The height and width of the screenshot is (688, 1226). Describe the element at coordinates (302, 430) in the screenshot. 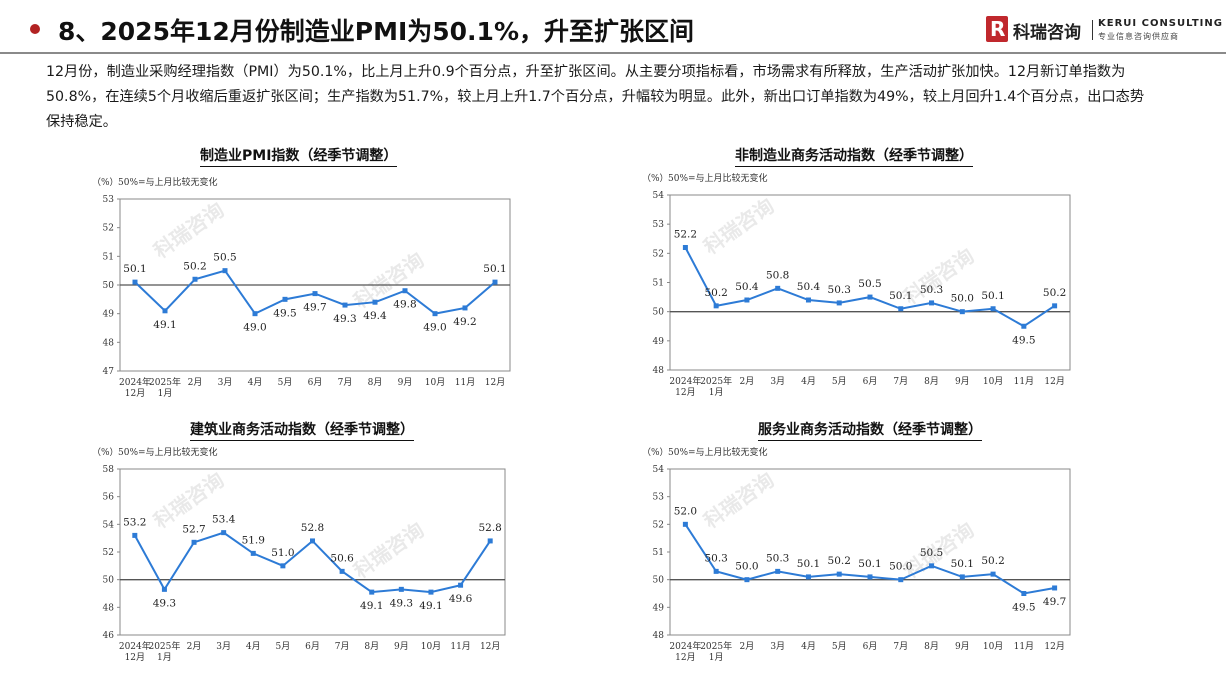

I see `chart-title: 建筑业商务活动指数（经季节调整）` at that location.